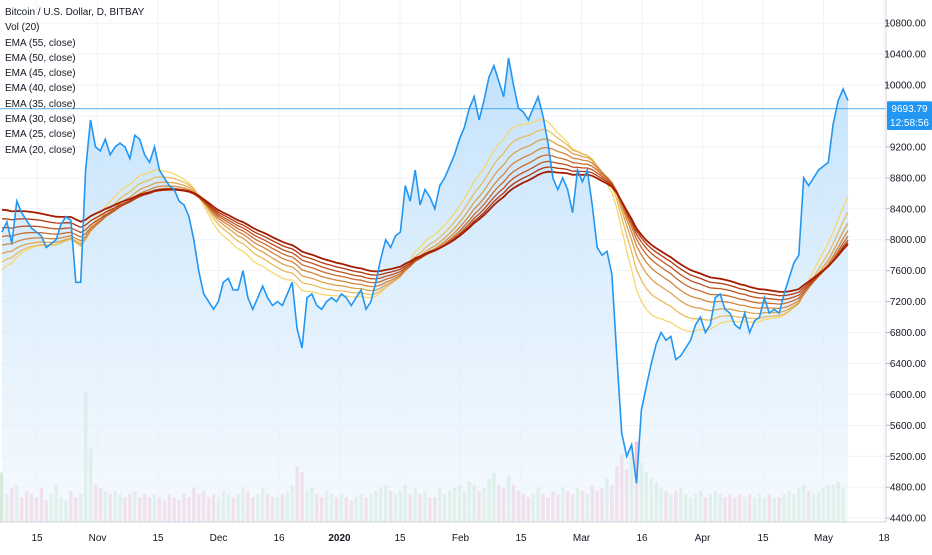 The height and width of the screenshot is (555, 932). Describe the element at coordinates (823, 538) in the screenshot. I see `x-tick-label: May` at that location.